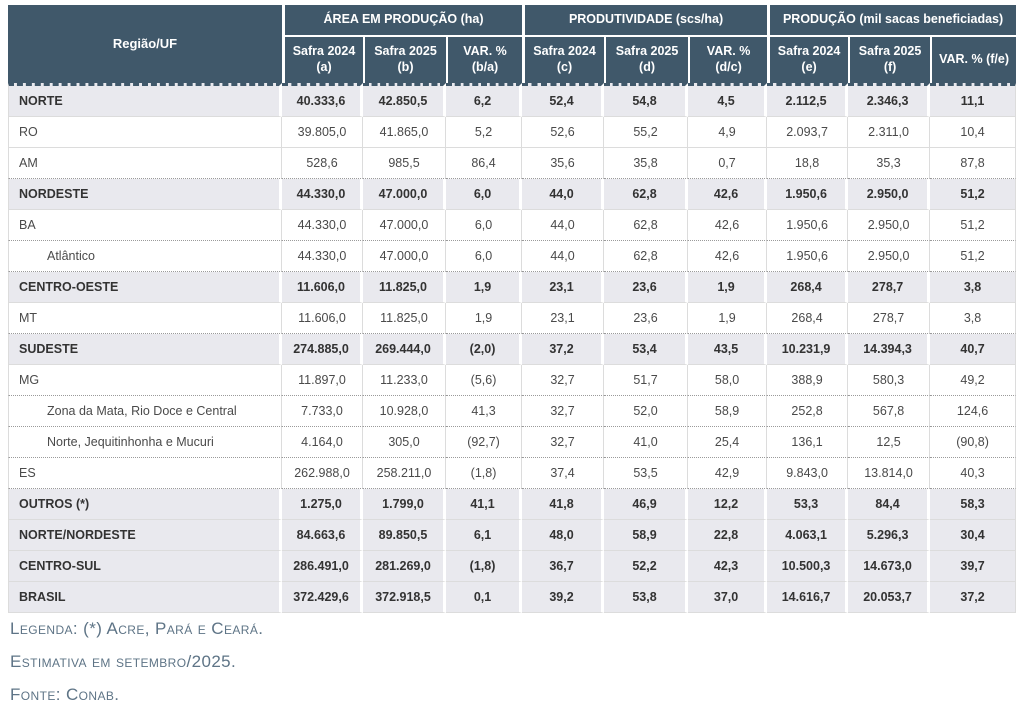  I want to click on cell-value: 268,4, so click(808, 287).